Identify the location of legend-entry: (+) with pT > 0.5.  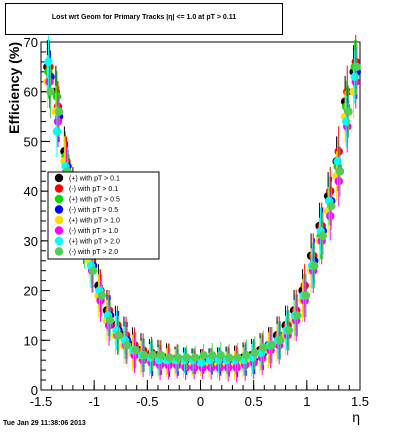
(94, 200).